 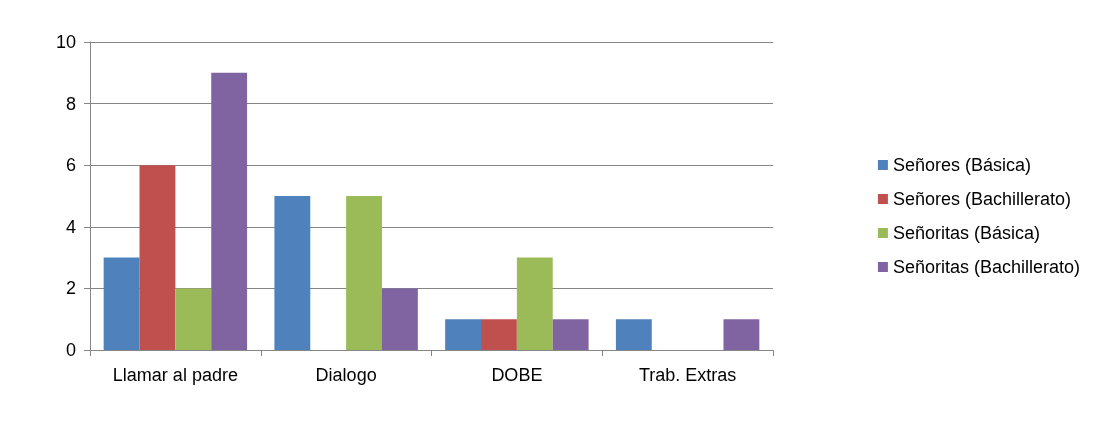 What do you see at coordinates (982, 199) in the screenshot?
I see `legend-label: Señores (Bachillerato)` at bounding box center [982, 199].